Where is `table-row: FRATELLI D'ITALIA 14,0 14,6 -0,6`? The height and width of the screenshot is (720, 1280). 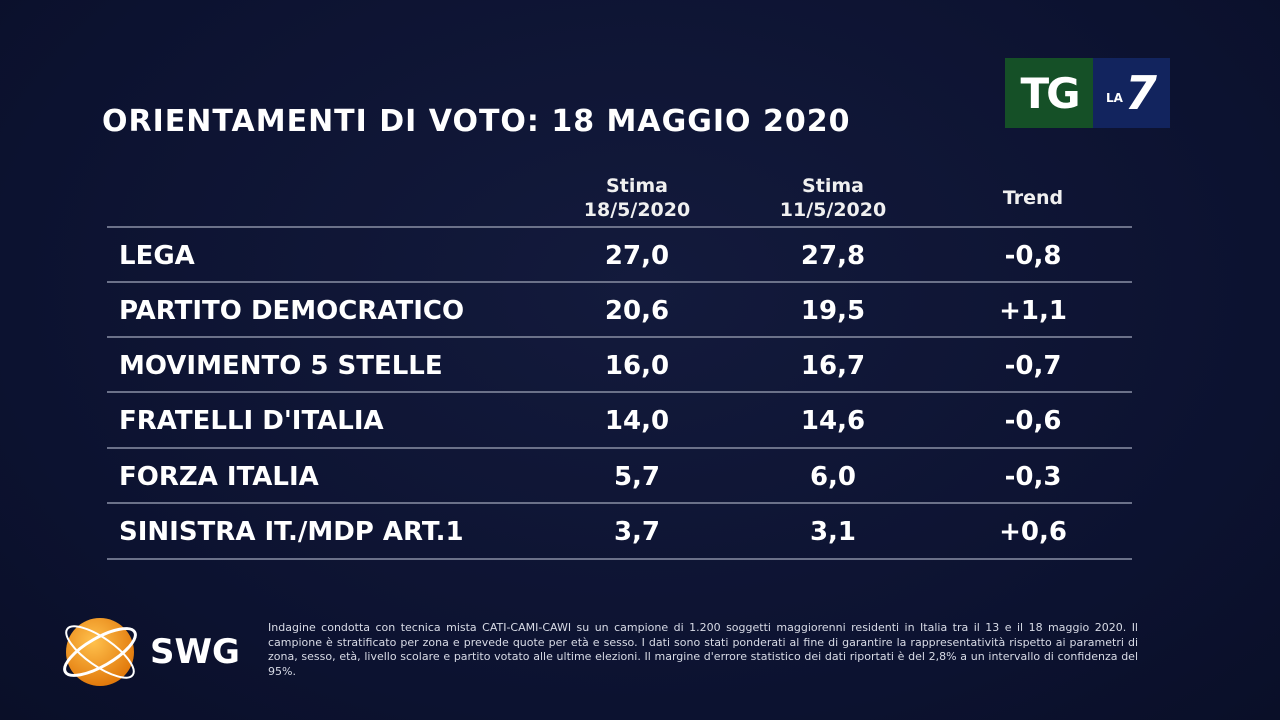
table-row: FRATELLI D'ITALIA 14,0 14,6 -0,6 is located at coordinates (640, 419).